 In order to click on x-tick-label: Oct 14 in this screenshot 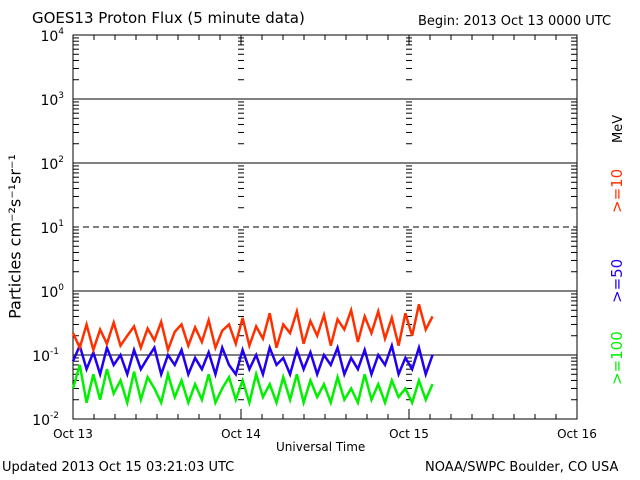, I will do `click(241, 434)`.